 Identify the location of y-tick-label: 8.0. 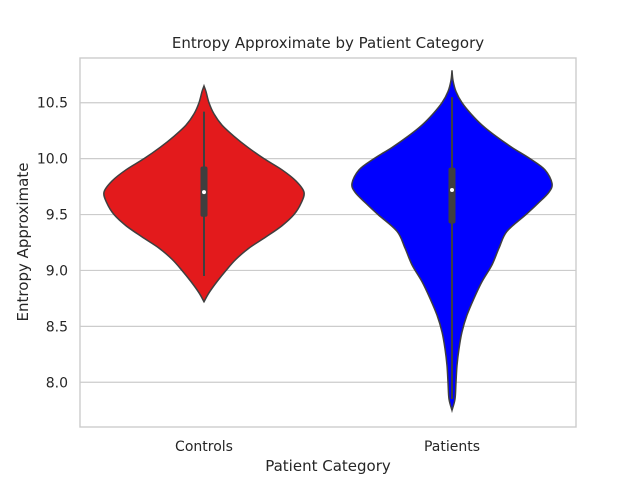
(57, 383).